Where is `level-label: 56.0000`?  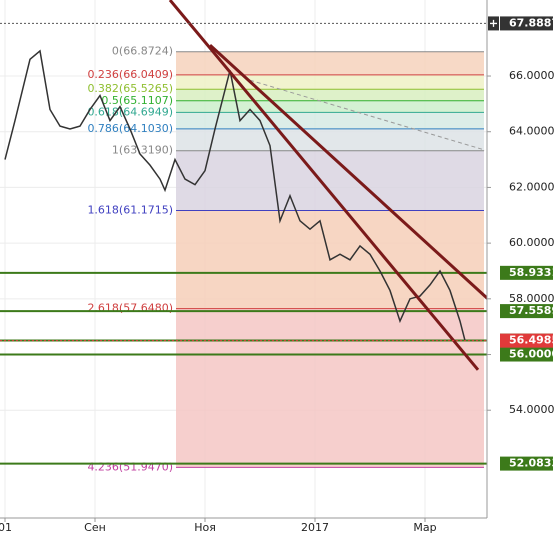 level-label: 56.0000 is located at coordinates (531, 354).